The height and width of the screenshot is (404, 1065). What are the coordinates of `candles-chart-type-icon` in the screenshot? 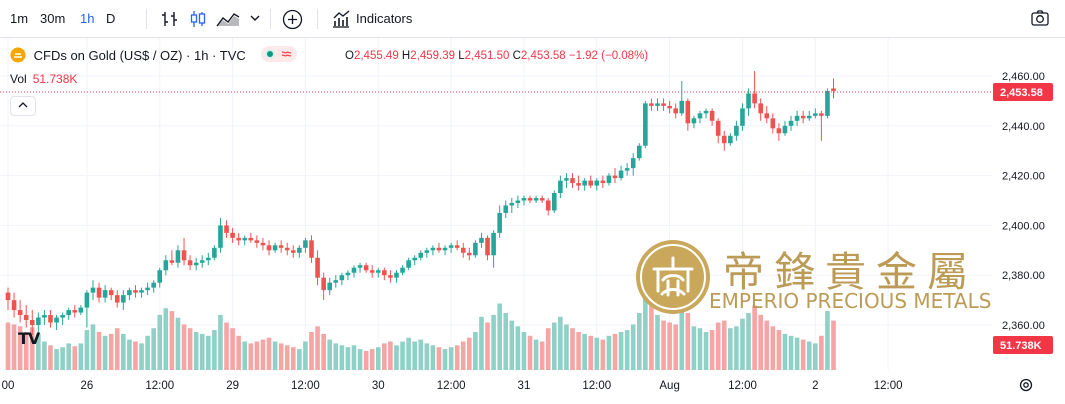 It's located at (198, 19).